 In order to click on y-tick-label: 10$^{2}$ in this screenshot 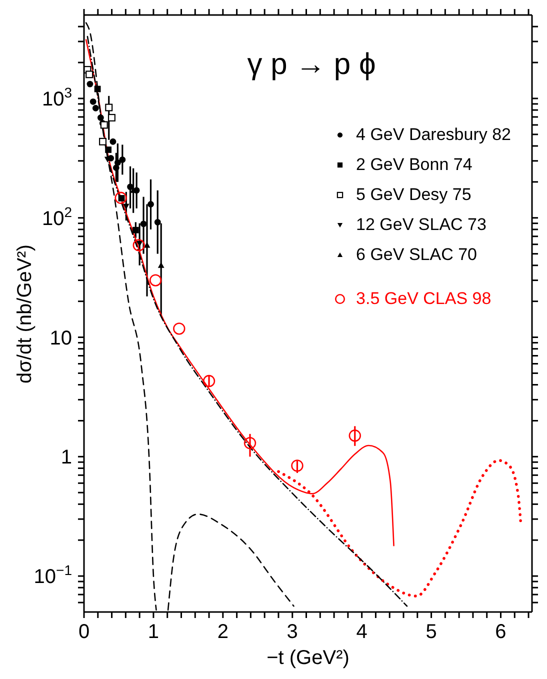, I will do `click(57, 217)`.